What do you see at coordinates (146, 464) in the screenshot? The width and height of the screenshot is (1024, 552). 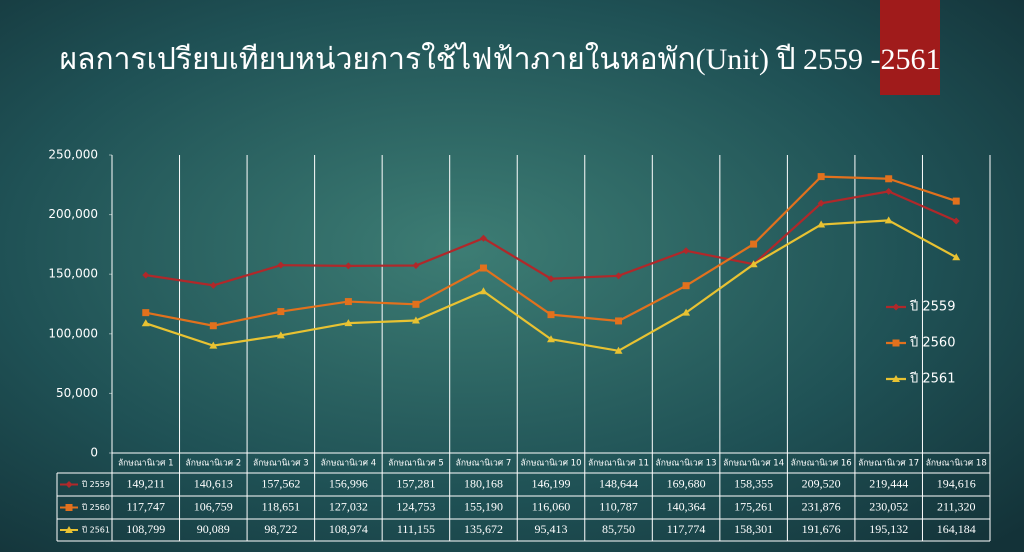 I see `x-tick-label: ลักษณานิเวศ 1` at bounding box center [146, 464].